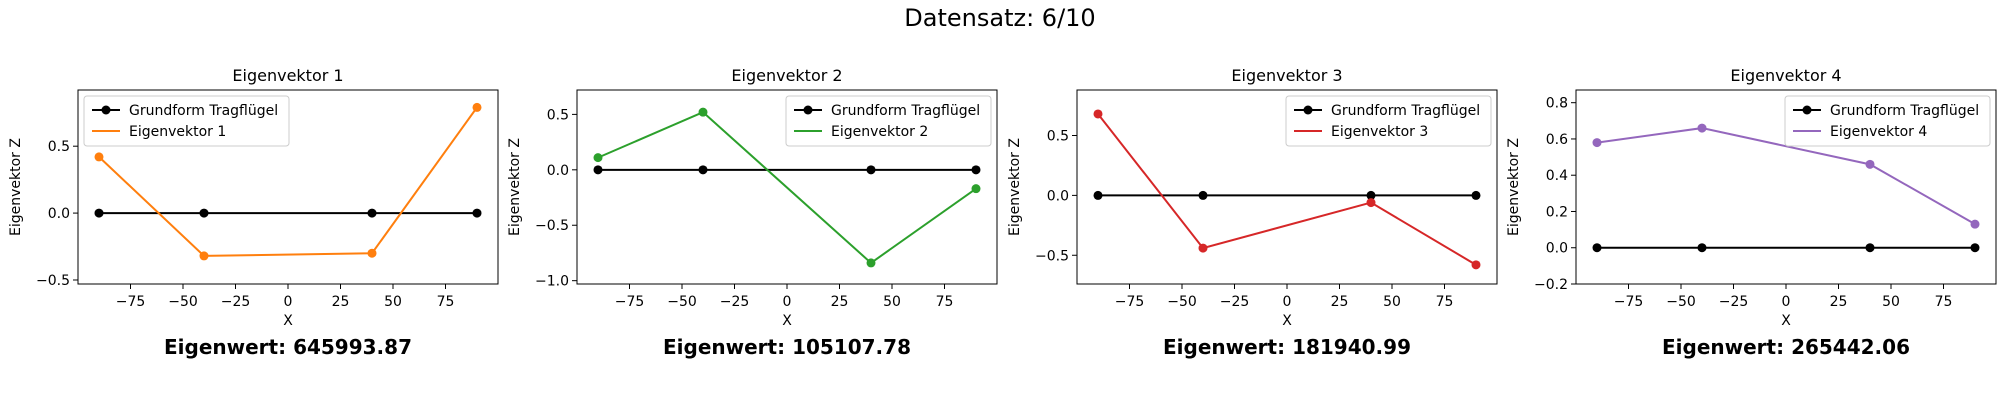 The height and width of the screenshot is (400, 2000). I want to click on y-tick-label: 0.2, so click(1557, 212).